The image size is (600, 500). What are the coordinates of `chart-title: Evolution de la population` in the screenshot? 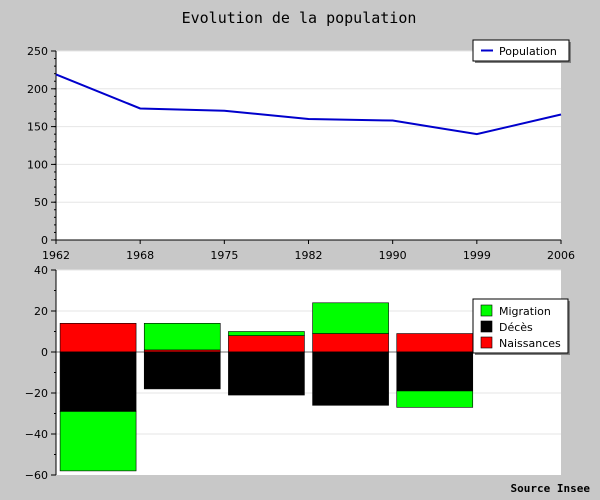 It's located at (299, 18).